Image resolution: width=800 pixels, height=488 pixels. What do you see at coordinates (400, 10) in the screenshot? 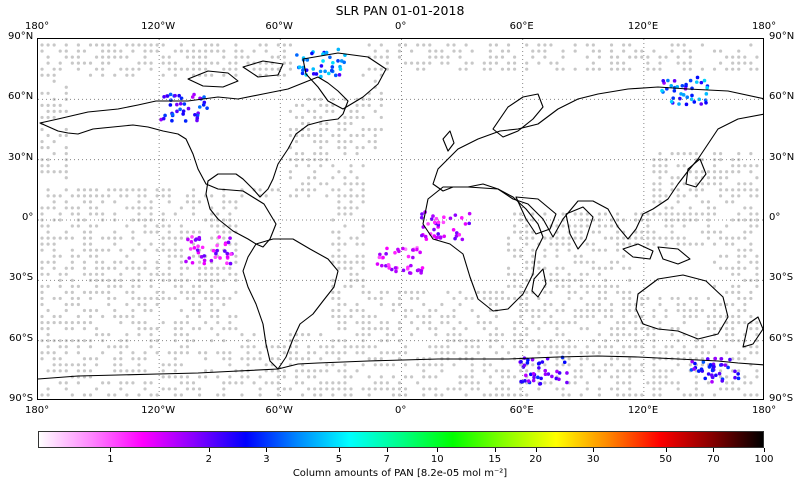
I see `chart-title: SLR PAN 01-01-2018` at bounding box center [400, 10].